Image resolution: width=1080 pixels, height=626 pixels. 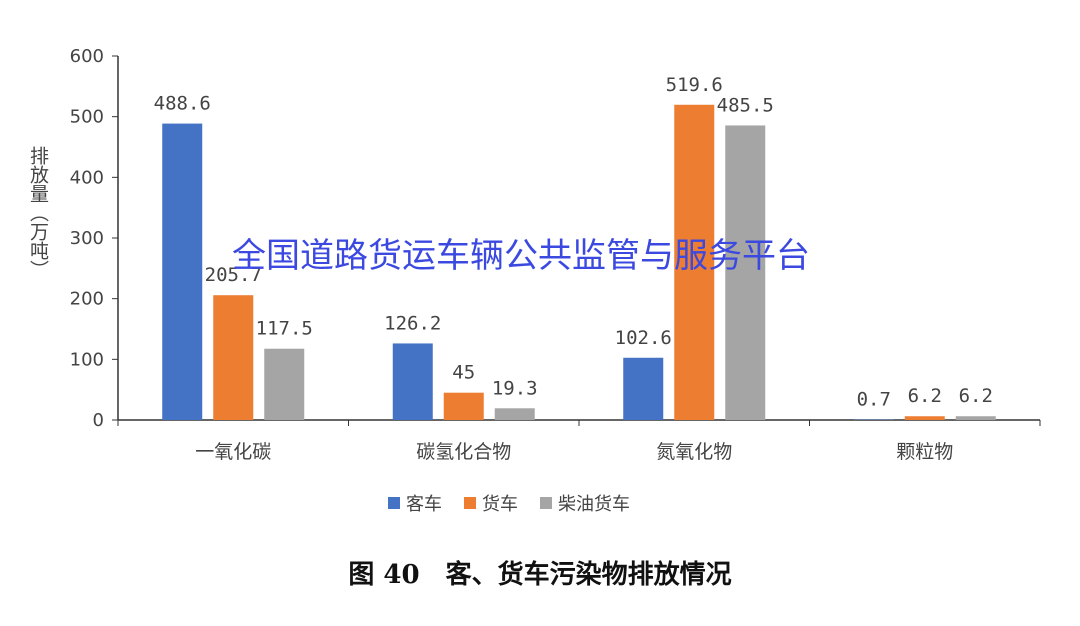 What do you see at coordinates (521, 256) in the screenshot?
I see `watermark: 全国道路货运车辆公共监管与服务平台` at bounding box center [521, 256].